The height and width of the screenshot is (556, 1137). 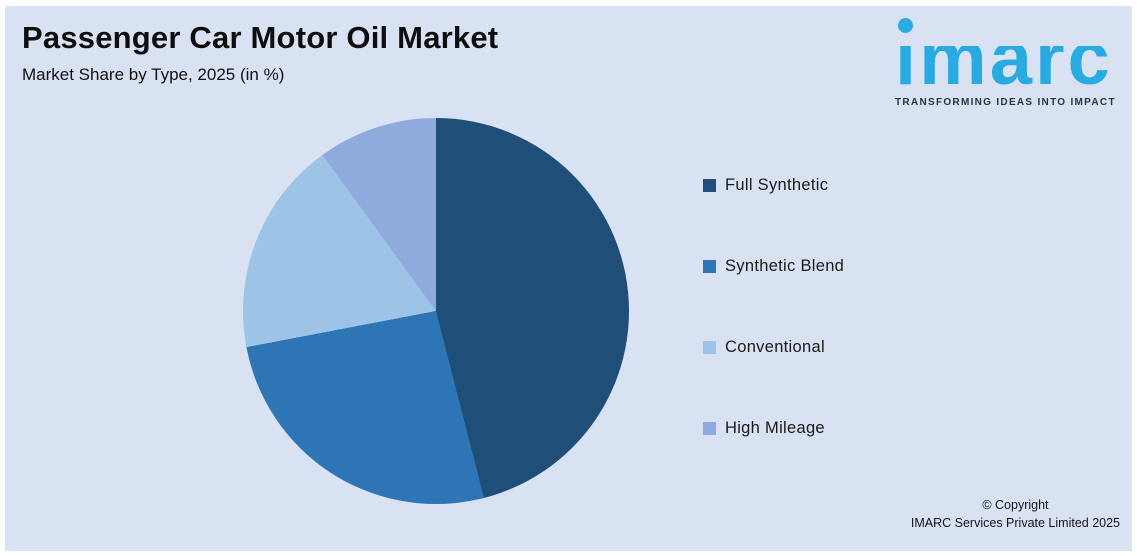 What do you see at coordinates (785, 265) in the screenshot?
I see `legend-label: Synthetic Blend` at bounding box center [785, 265].